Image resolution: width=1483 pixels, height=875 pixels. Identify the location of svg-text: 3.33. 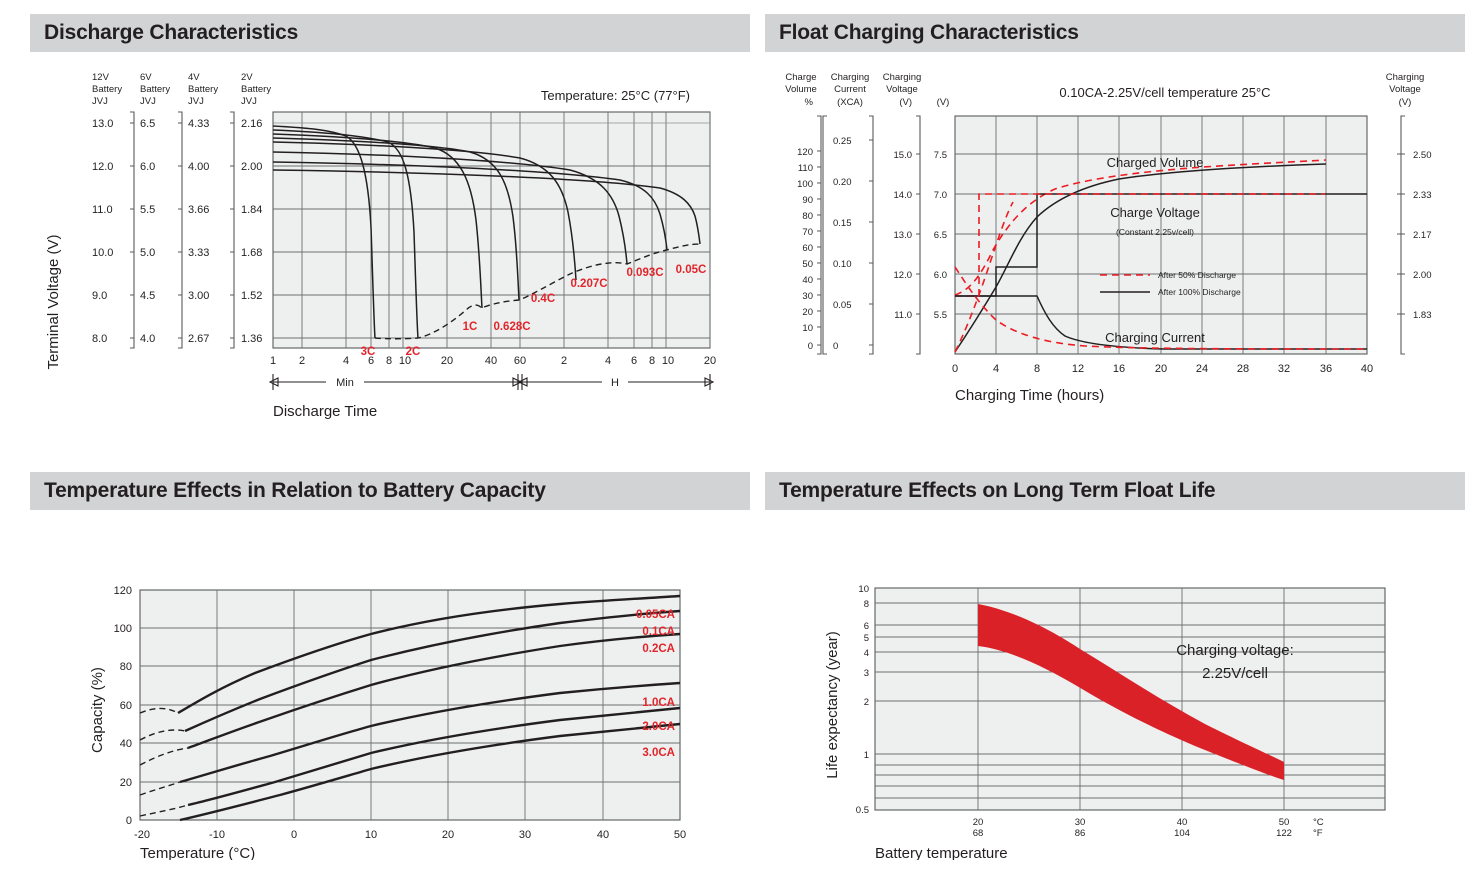
(198, 253).